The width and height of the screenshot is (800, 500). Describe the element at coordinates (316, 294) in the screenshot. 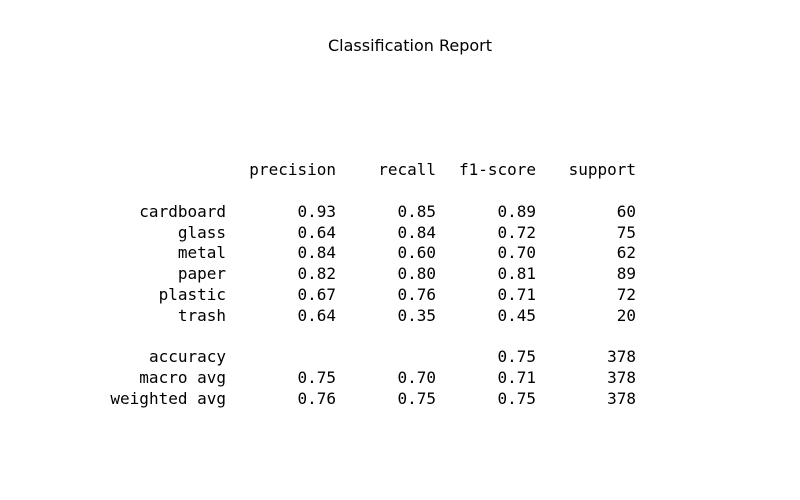

I see `row-precision: 0.67` at that location.